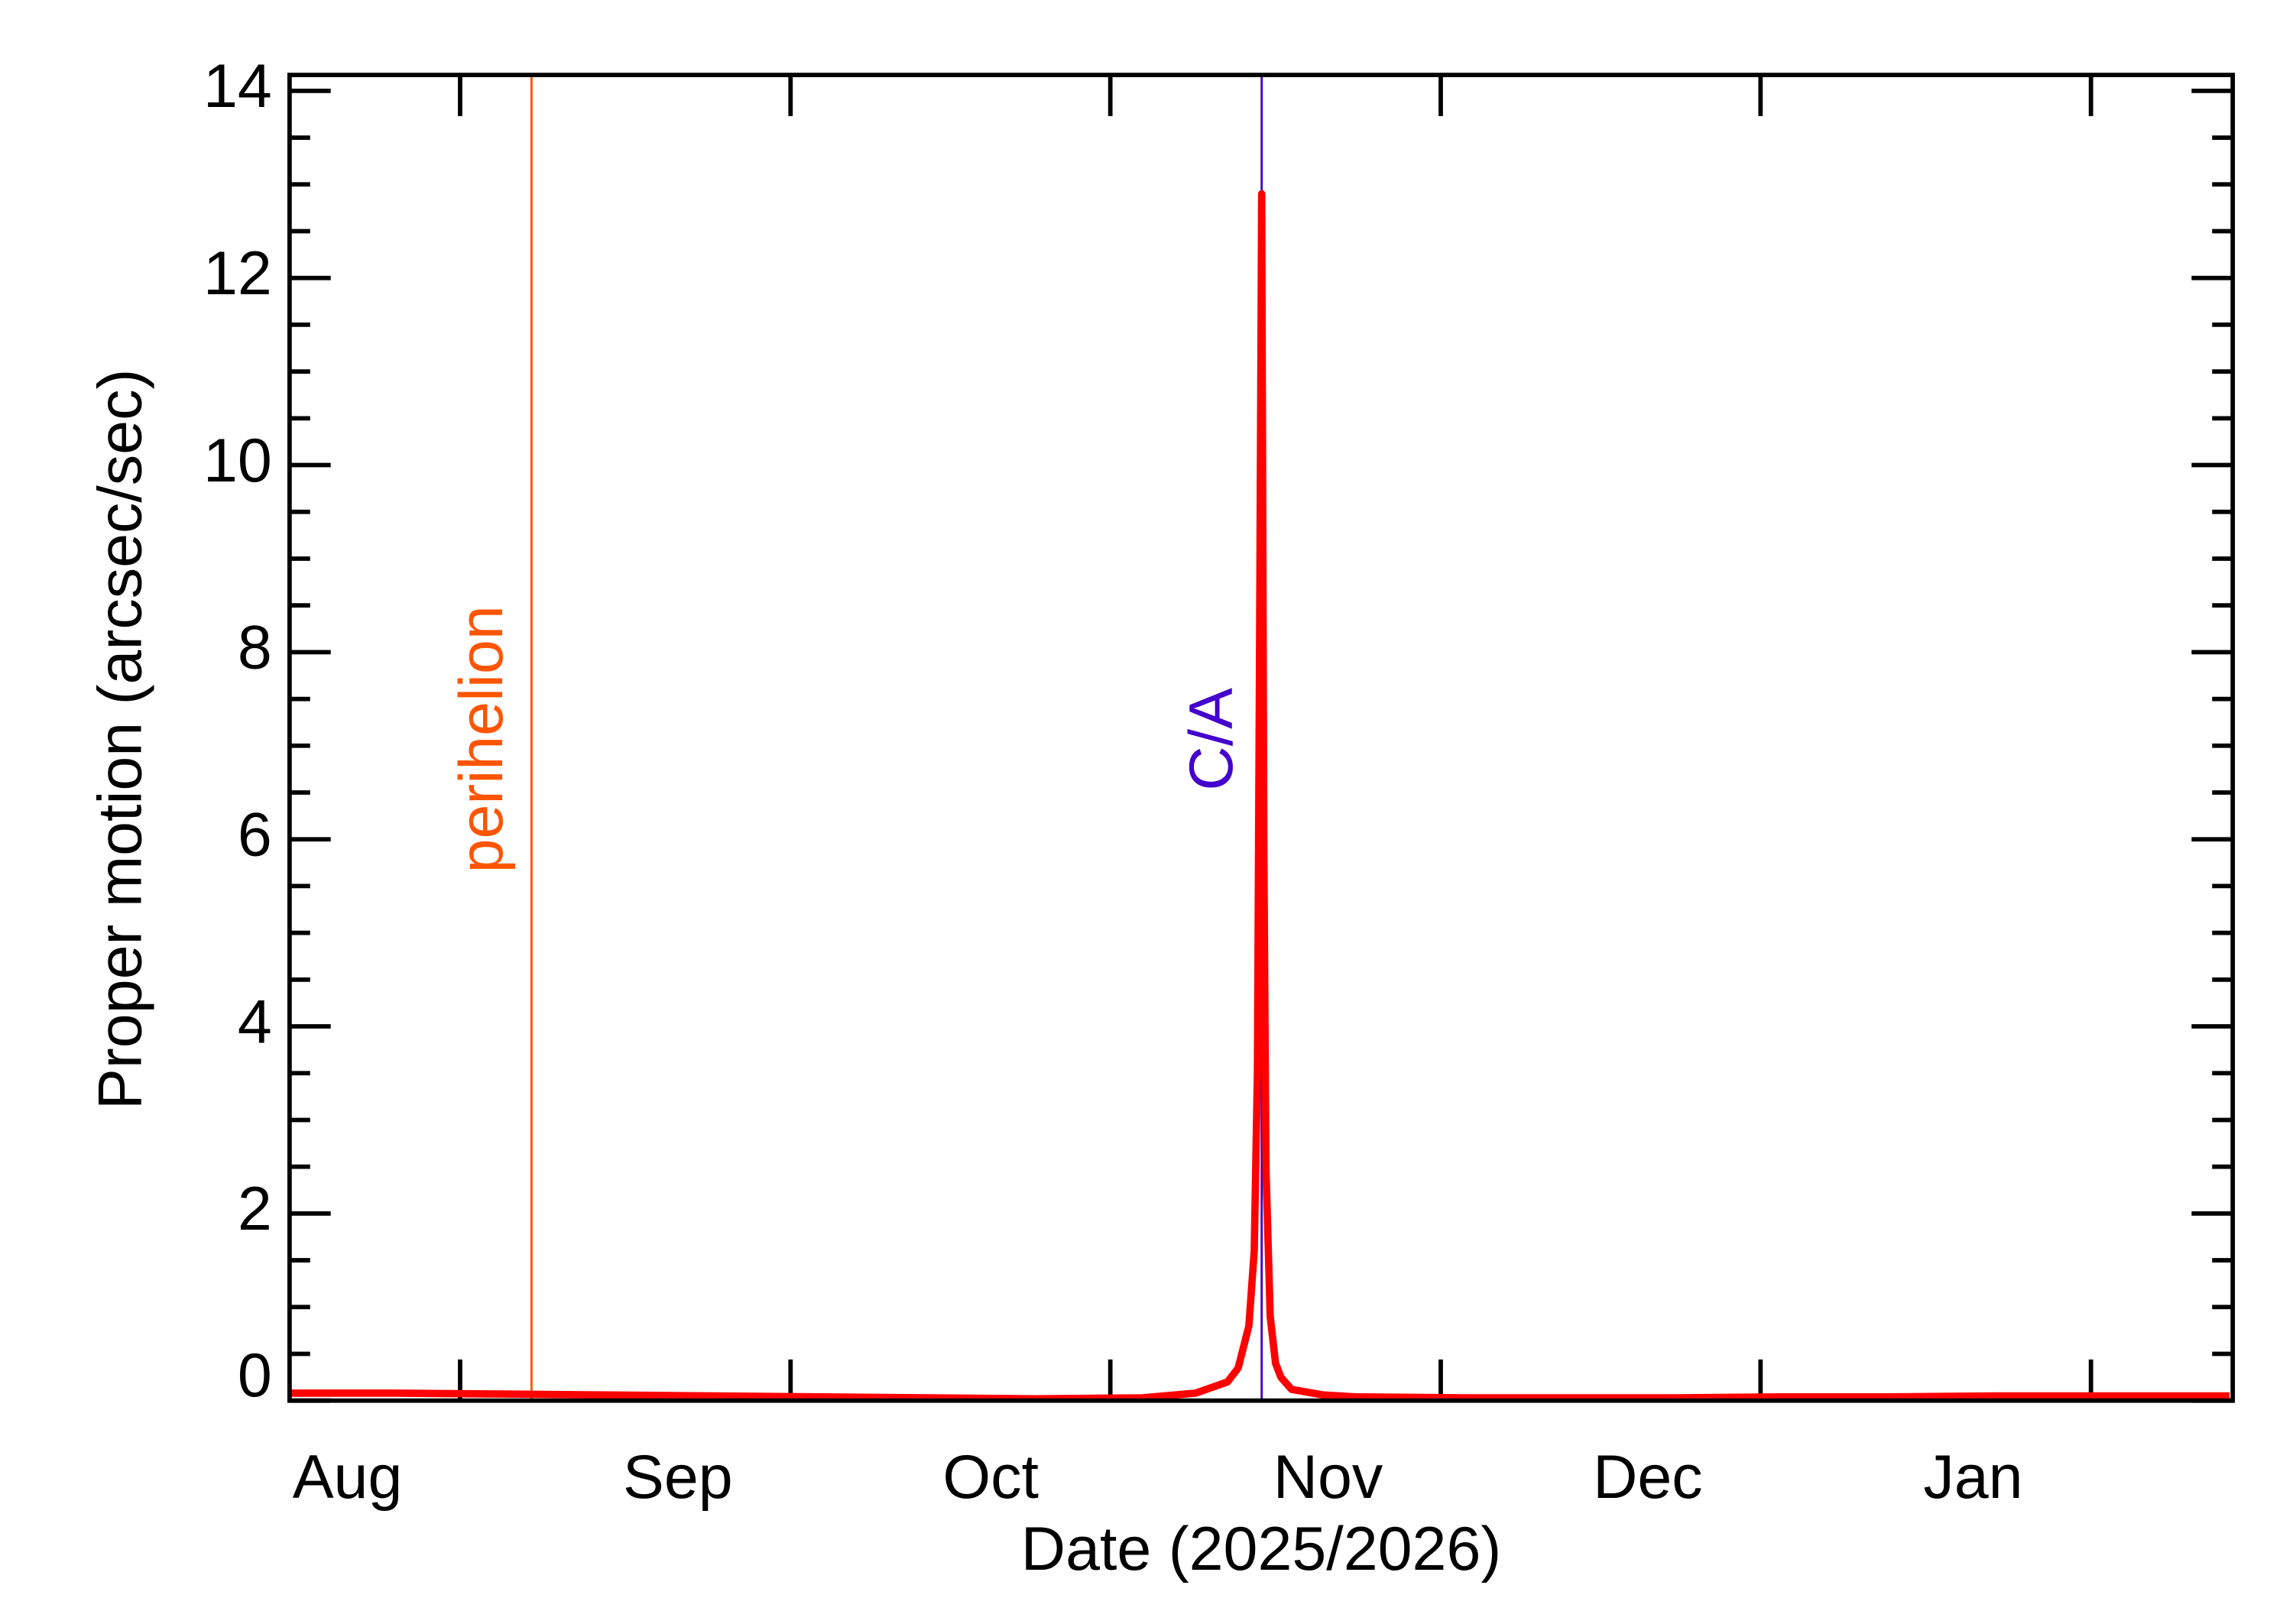 This screenshot has height=1624, width=2293. Describe the element at coordinates (255, 835) in the screenshot. I see `y-tick-label: 6` at that location.